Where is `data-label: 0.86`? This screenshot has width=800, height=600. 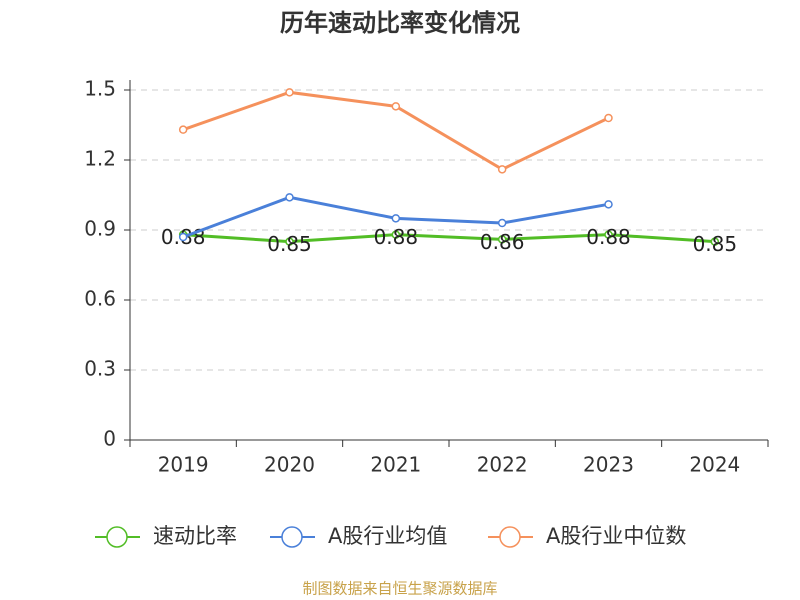
data-label: 0.86 is located at coordinates (502, 242).